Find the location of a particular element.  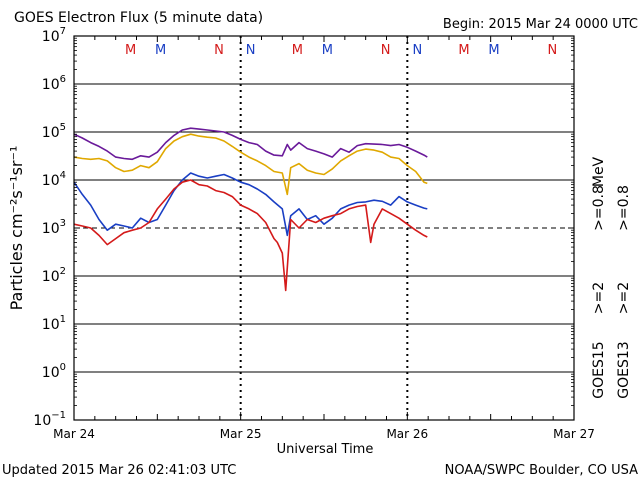

y-tick-label-1e3: 10³ is located at coordinates (54, 227).